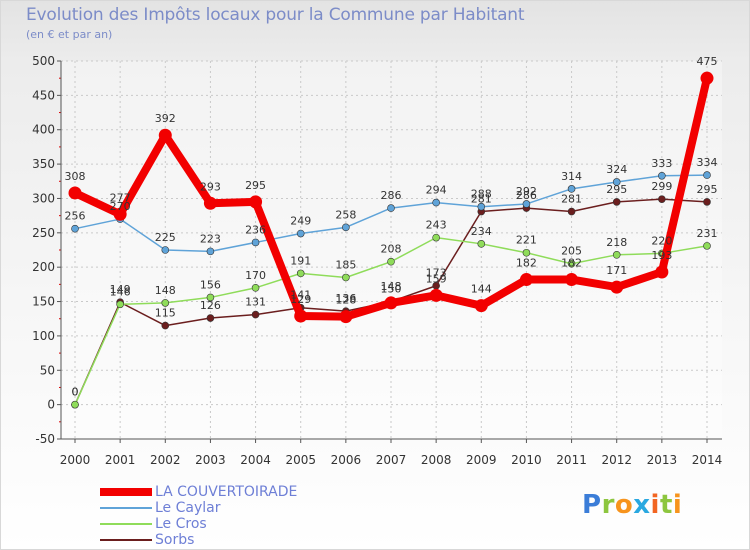 Image resolution: width=750 pixels, height=550 pixels. I want to click on data-label-le-cros: 146, so click(120, 291).